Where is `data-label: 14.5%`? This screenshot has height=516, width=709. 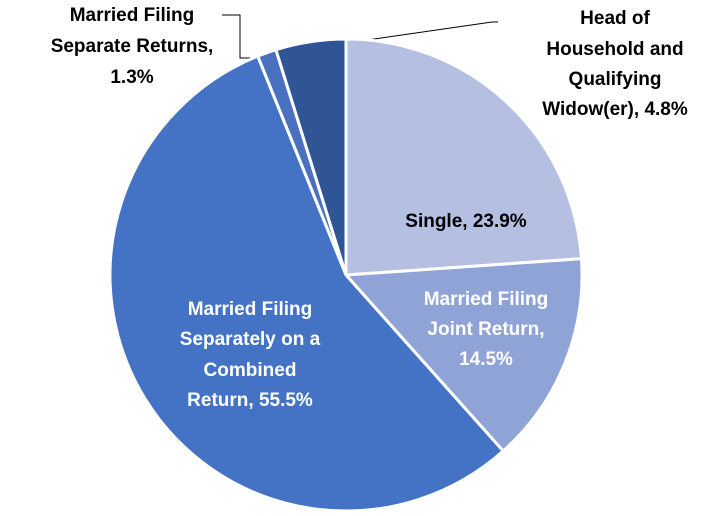
data-label: 14.5% is located at coordinates (486, 359).